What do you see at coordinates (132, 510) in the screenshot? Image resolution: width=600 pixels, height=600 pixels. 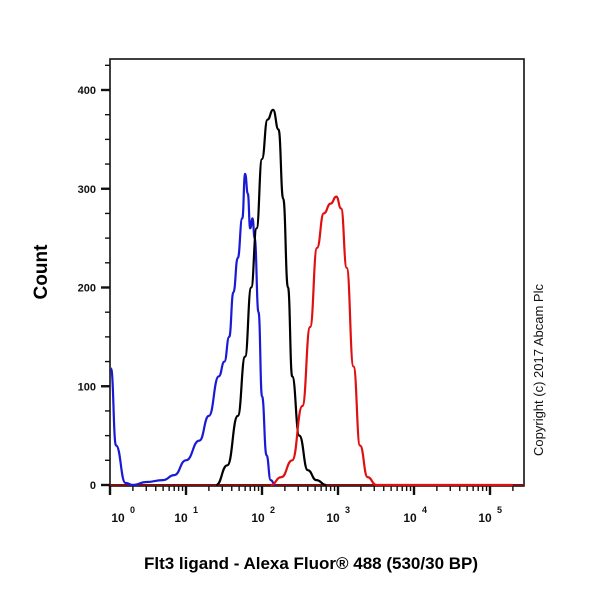 I see `svg-text: 0` at bounding box center [132, 510].